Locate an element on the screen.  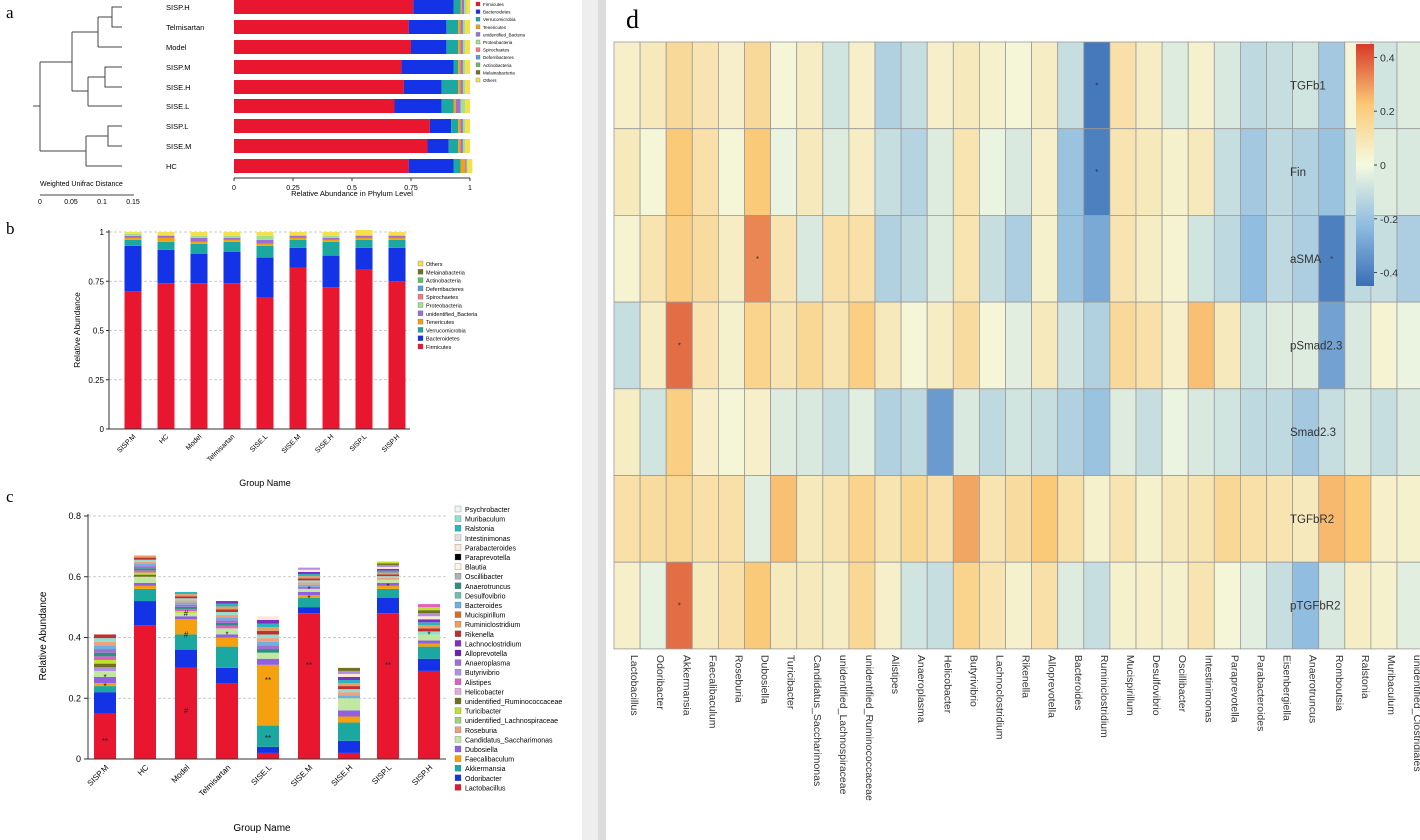
c-significance-mark: ** is located at coordinates (309, 665).